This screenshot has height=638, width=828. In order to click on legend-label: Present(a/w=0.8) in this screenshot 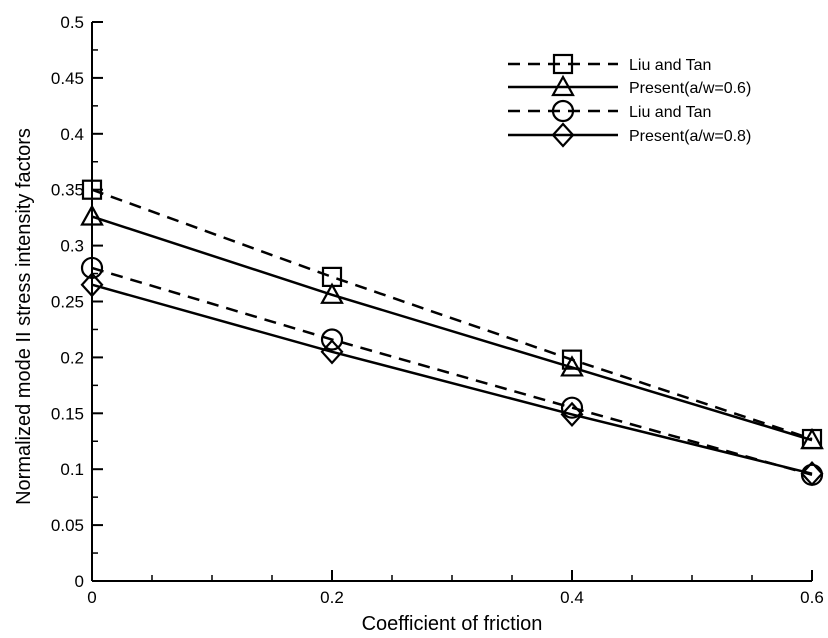, I will do `click(690, 136)`.